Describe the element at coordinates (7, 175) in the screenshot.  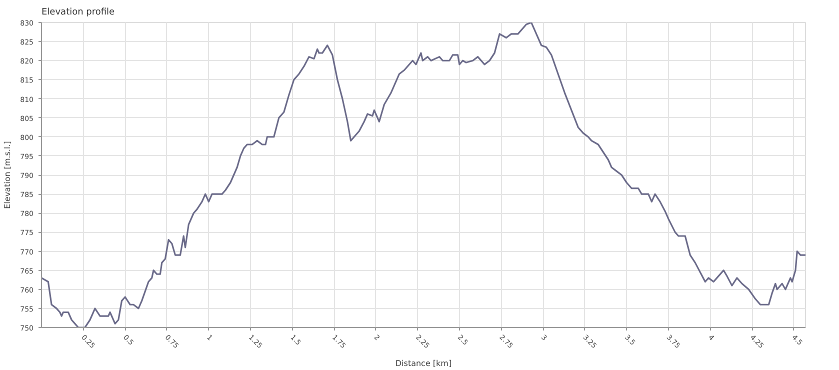
I see `y-axis-title: Elevation [m.s.l.]` at that location.